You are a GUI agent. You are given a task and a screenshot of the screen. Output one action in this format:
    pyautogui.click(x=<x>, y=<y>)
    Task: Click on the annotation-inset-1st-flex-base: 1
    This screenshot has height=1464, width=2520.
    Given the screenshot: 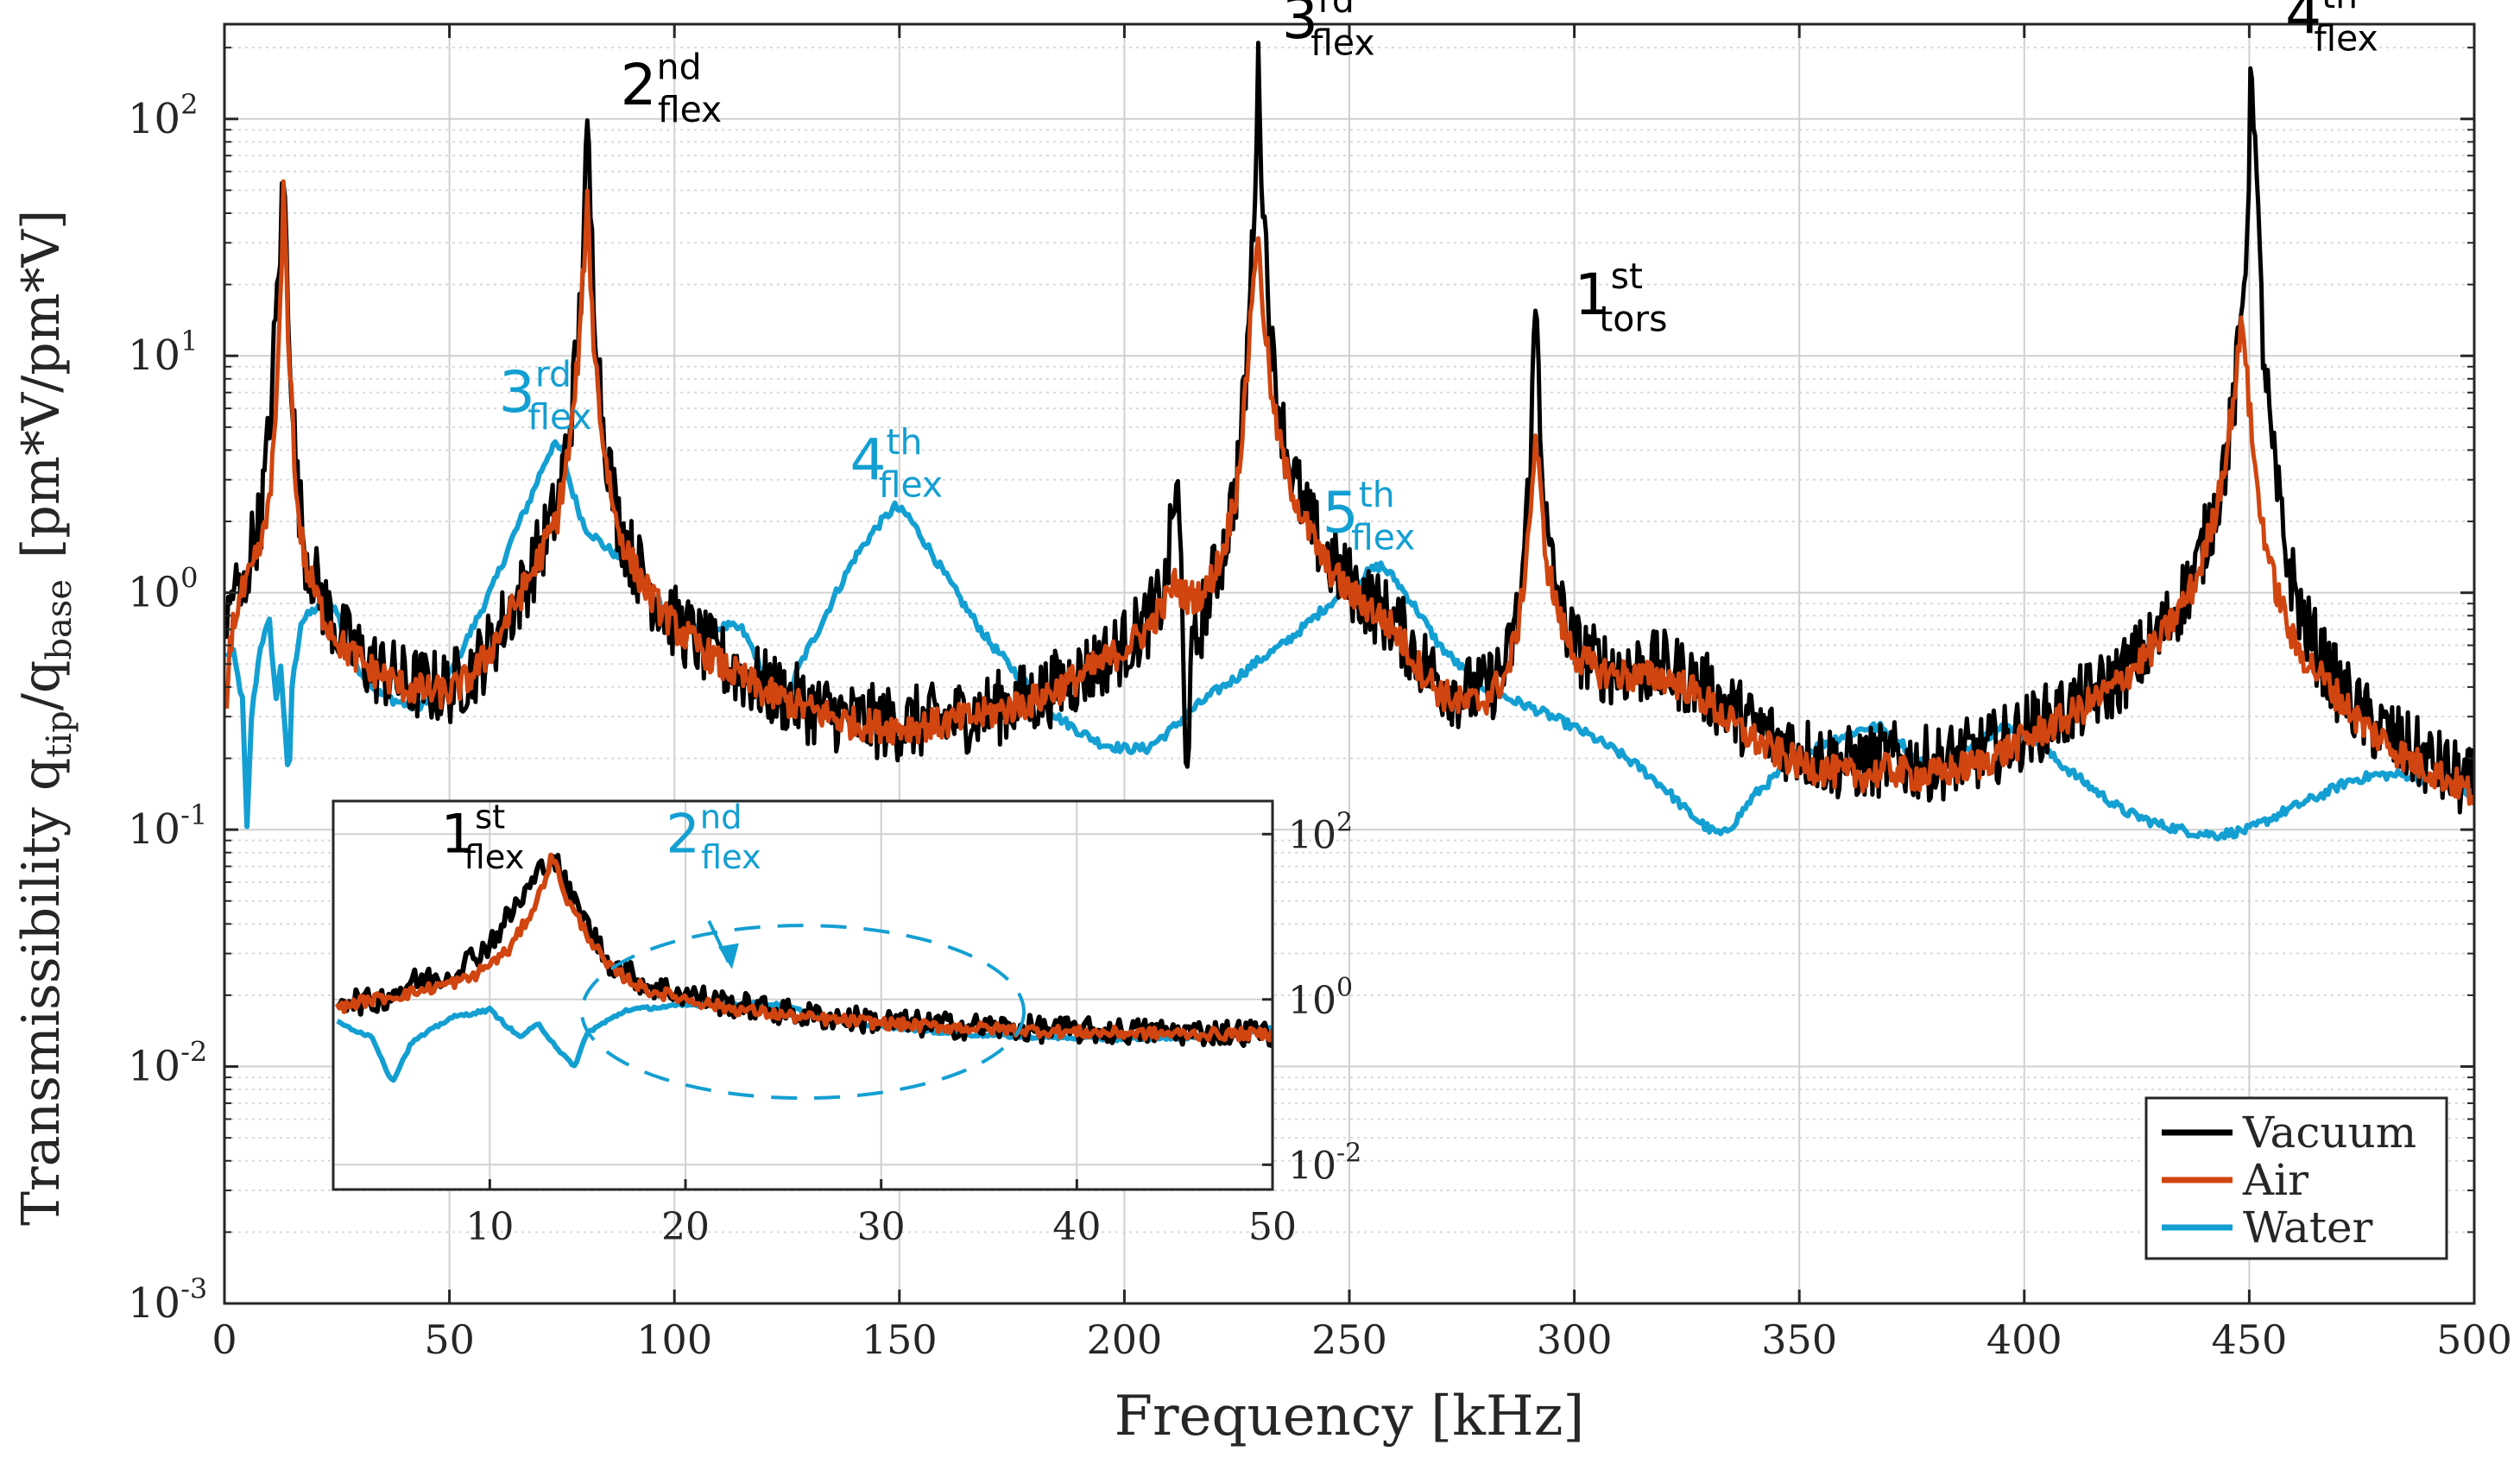 What is the action you would take?
    pyautogui.click(x=458, y=834)
    